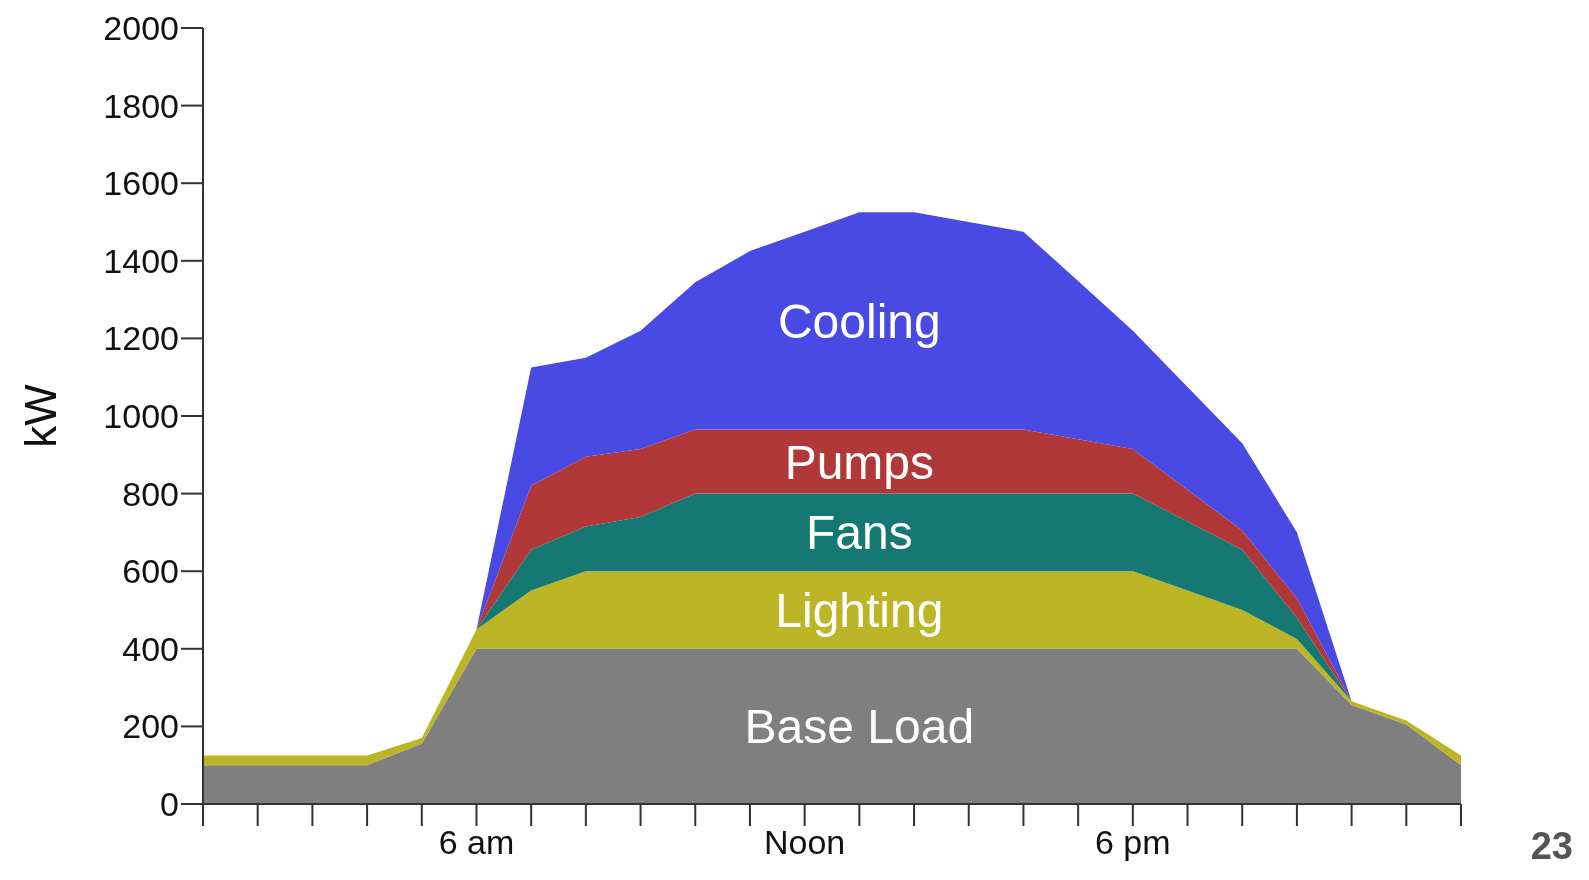 This screenshot has width=1589, height=880. What do you see at coordinates (1133, 842) in the screenshot?
I see `x-tick-label: 6 pm` at bounding box center [1133, 842].